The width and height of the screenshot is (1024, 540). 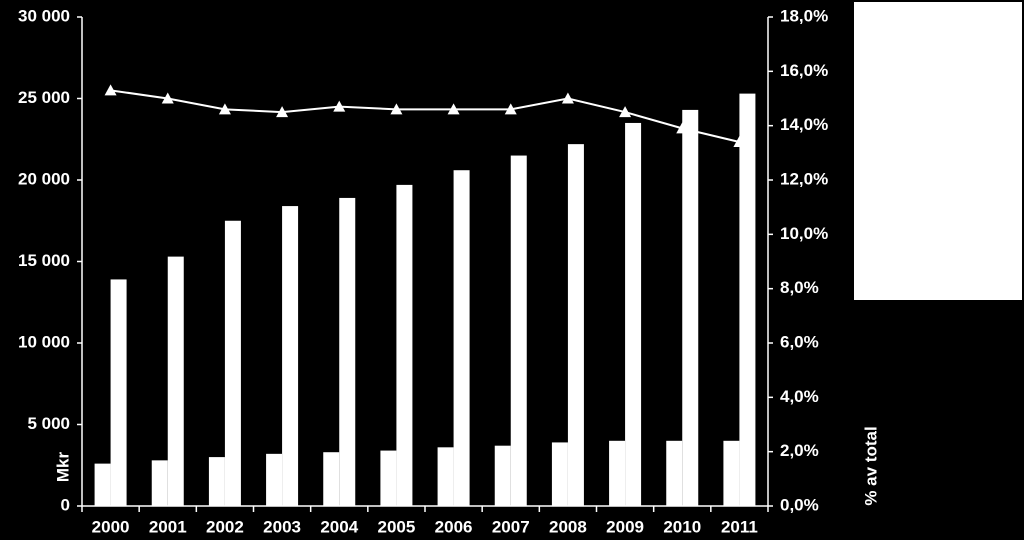 What do you see at coordinates (65, 504) in the screenshot?
I see `y-tick-label: 0` at bounding box center [65, 504].